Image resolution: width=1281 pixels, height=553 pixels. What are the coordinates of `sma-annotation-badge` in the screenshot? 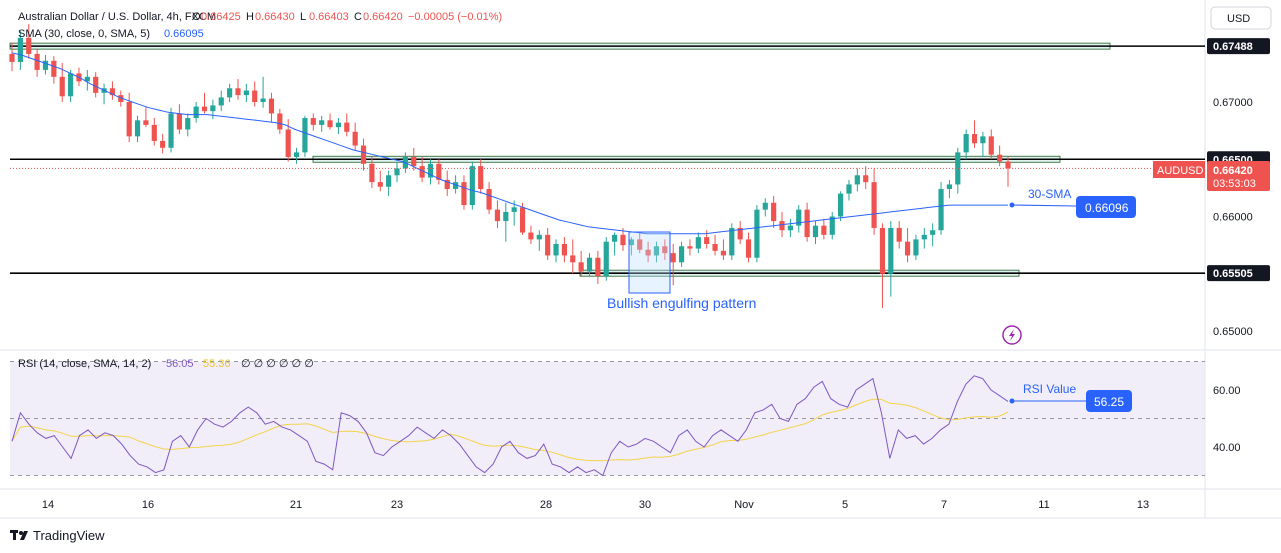 It's located at (1106, 207).